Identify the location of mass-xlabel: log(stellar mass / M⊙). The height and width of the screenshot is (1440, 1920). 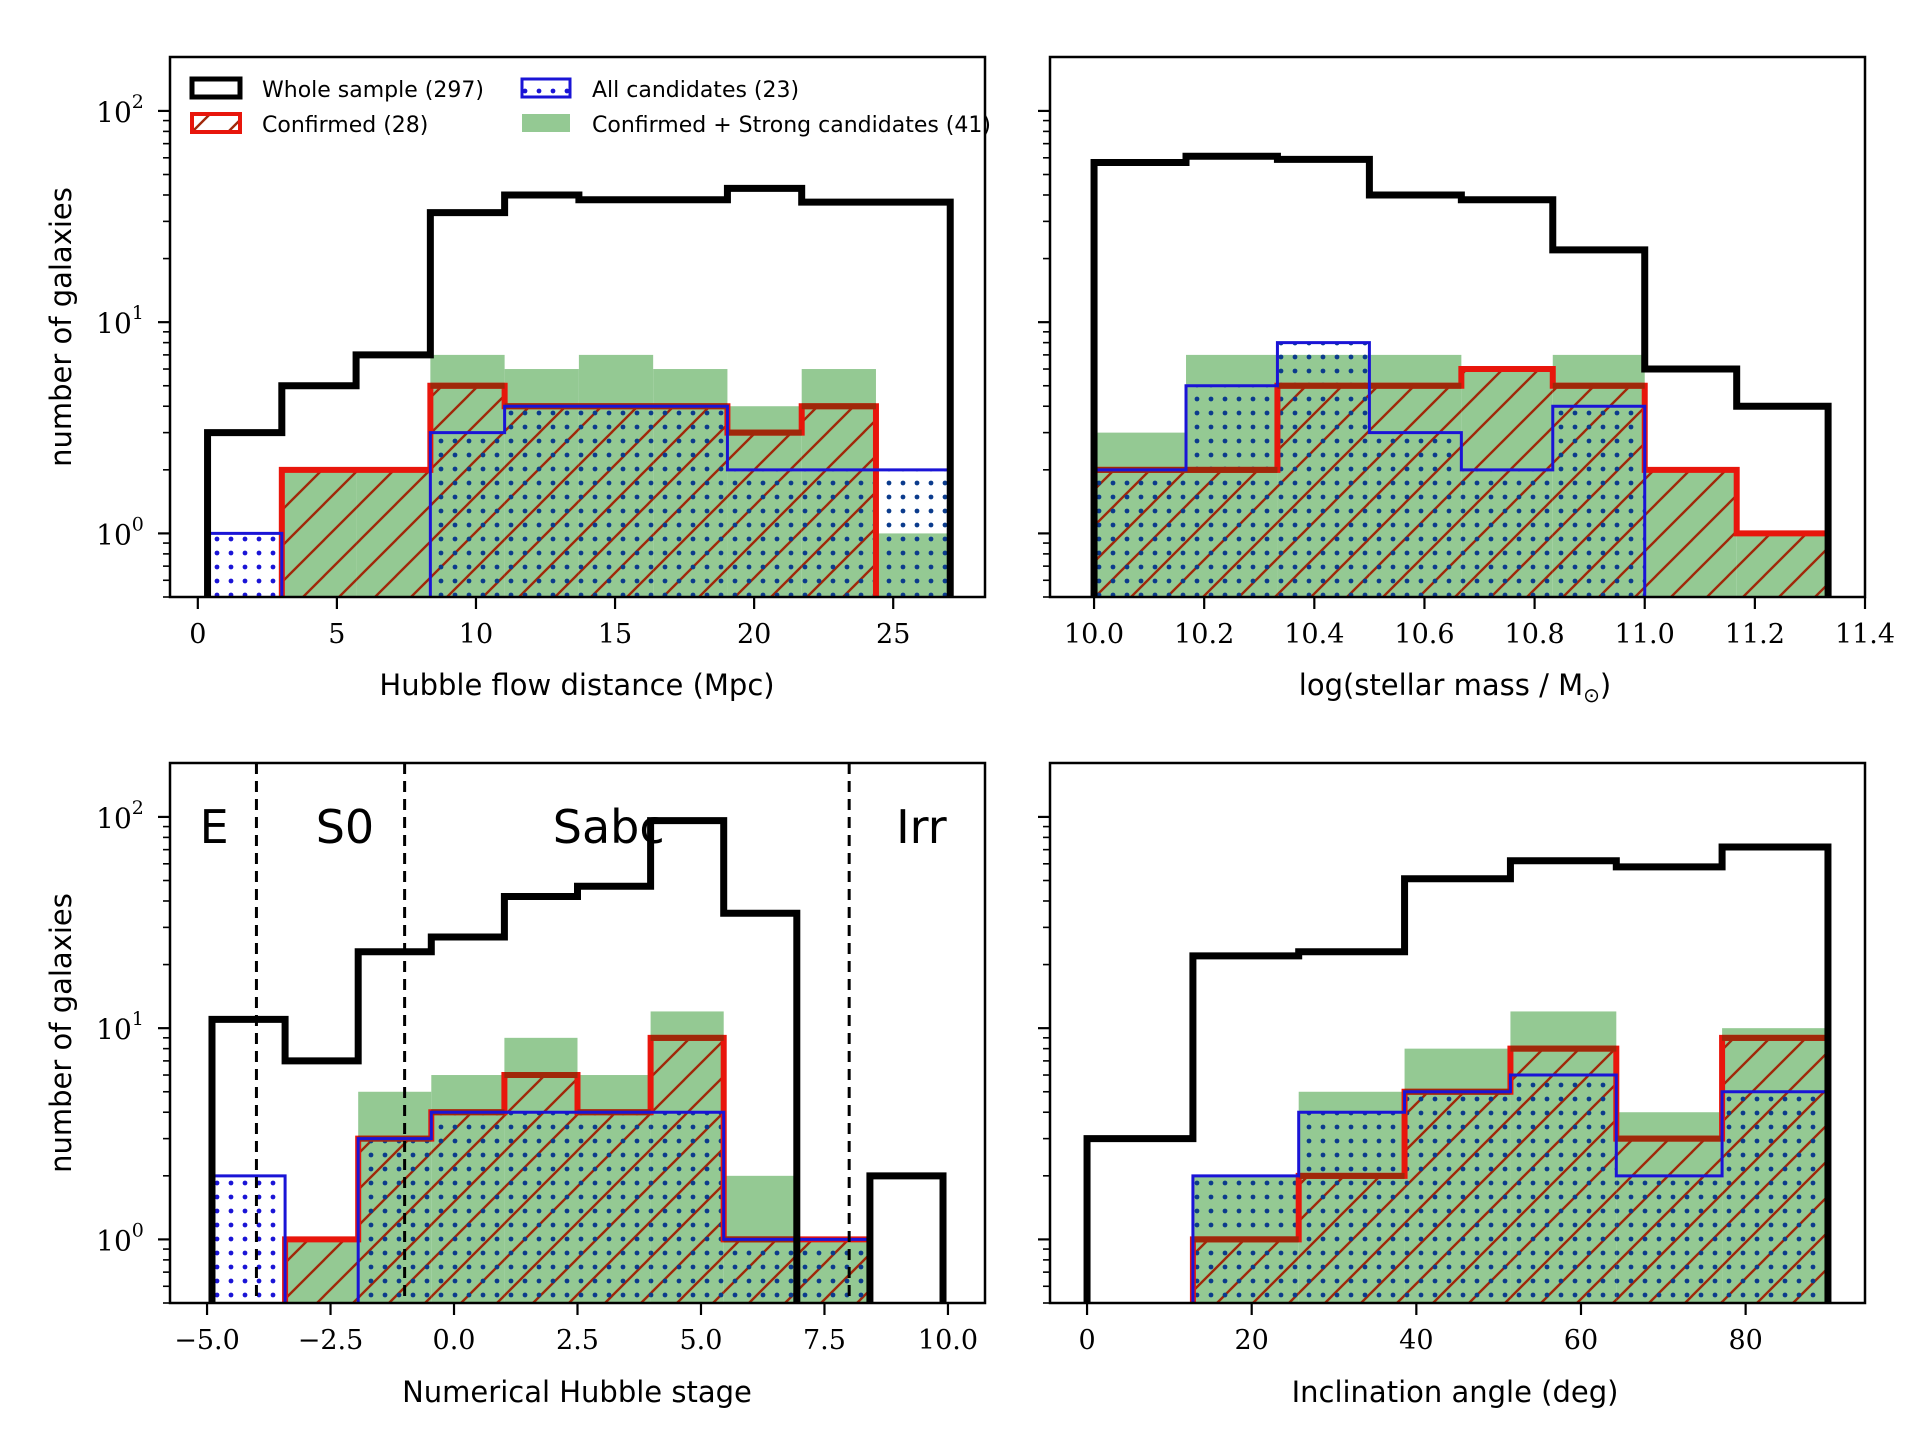
(1455, 687).